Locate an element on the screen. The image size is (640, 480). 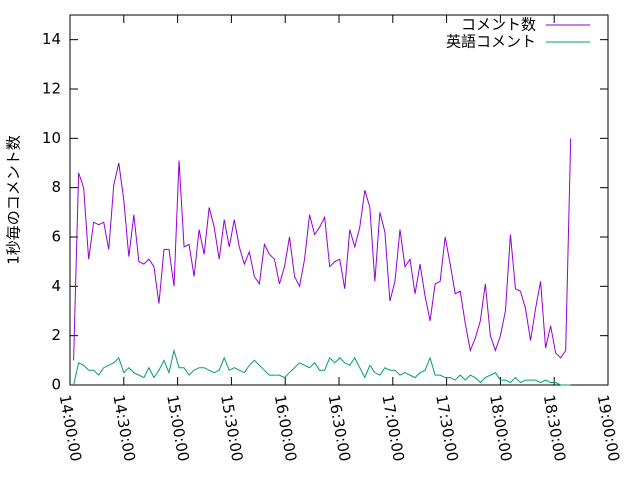
x-tick-label: 15:00:00 is located at coordinates (177, 427).